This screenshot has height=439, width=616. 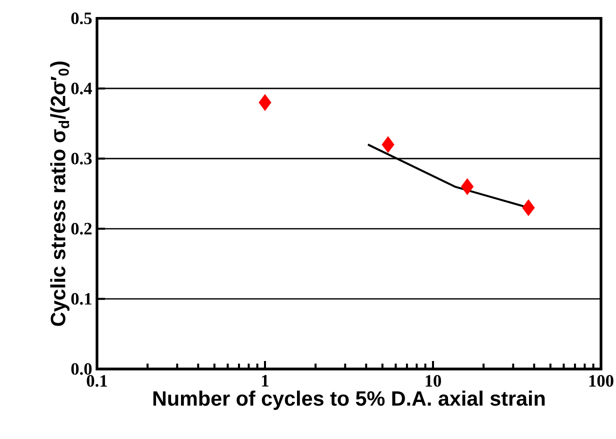 What do you see at coordinates (81, 298) in the screenshot?
I see `y-tick-label: 0.1` at bounding box center [81, 298].